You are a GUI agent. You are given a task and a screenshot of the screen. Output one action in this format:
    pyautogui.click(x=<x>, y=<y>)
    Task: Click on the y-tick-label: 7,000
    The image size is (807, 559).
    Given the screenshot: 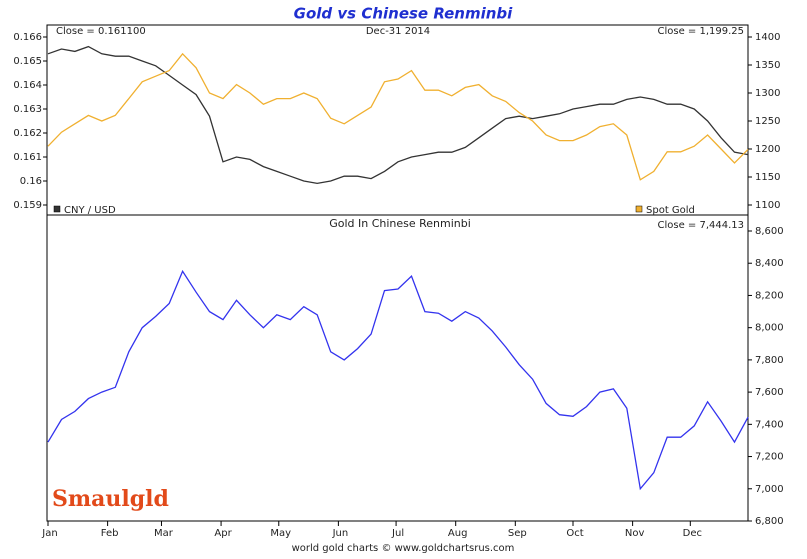 What is the action you would take?
    pyautogui.click(x=769, y=489)
    